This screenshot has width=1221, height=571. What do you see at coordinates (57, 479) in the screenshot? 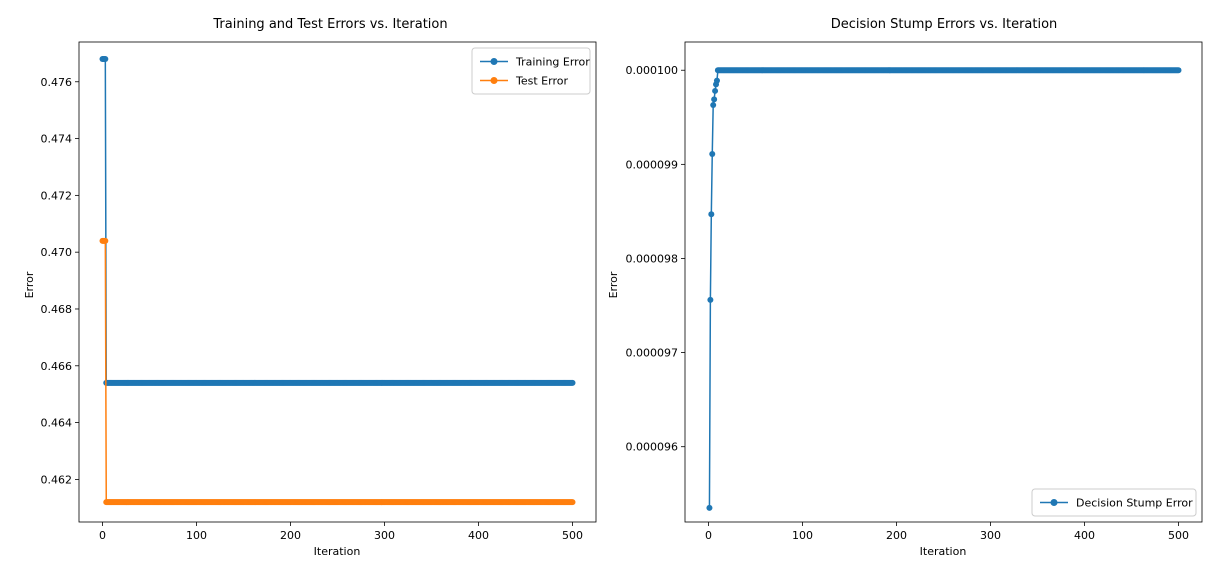
I see `y-tick-label: 0.462` at bounding box center [57, 479].